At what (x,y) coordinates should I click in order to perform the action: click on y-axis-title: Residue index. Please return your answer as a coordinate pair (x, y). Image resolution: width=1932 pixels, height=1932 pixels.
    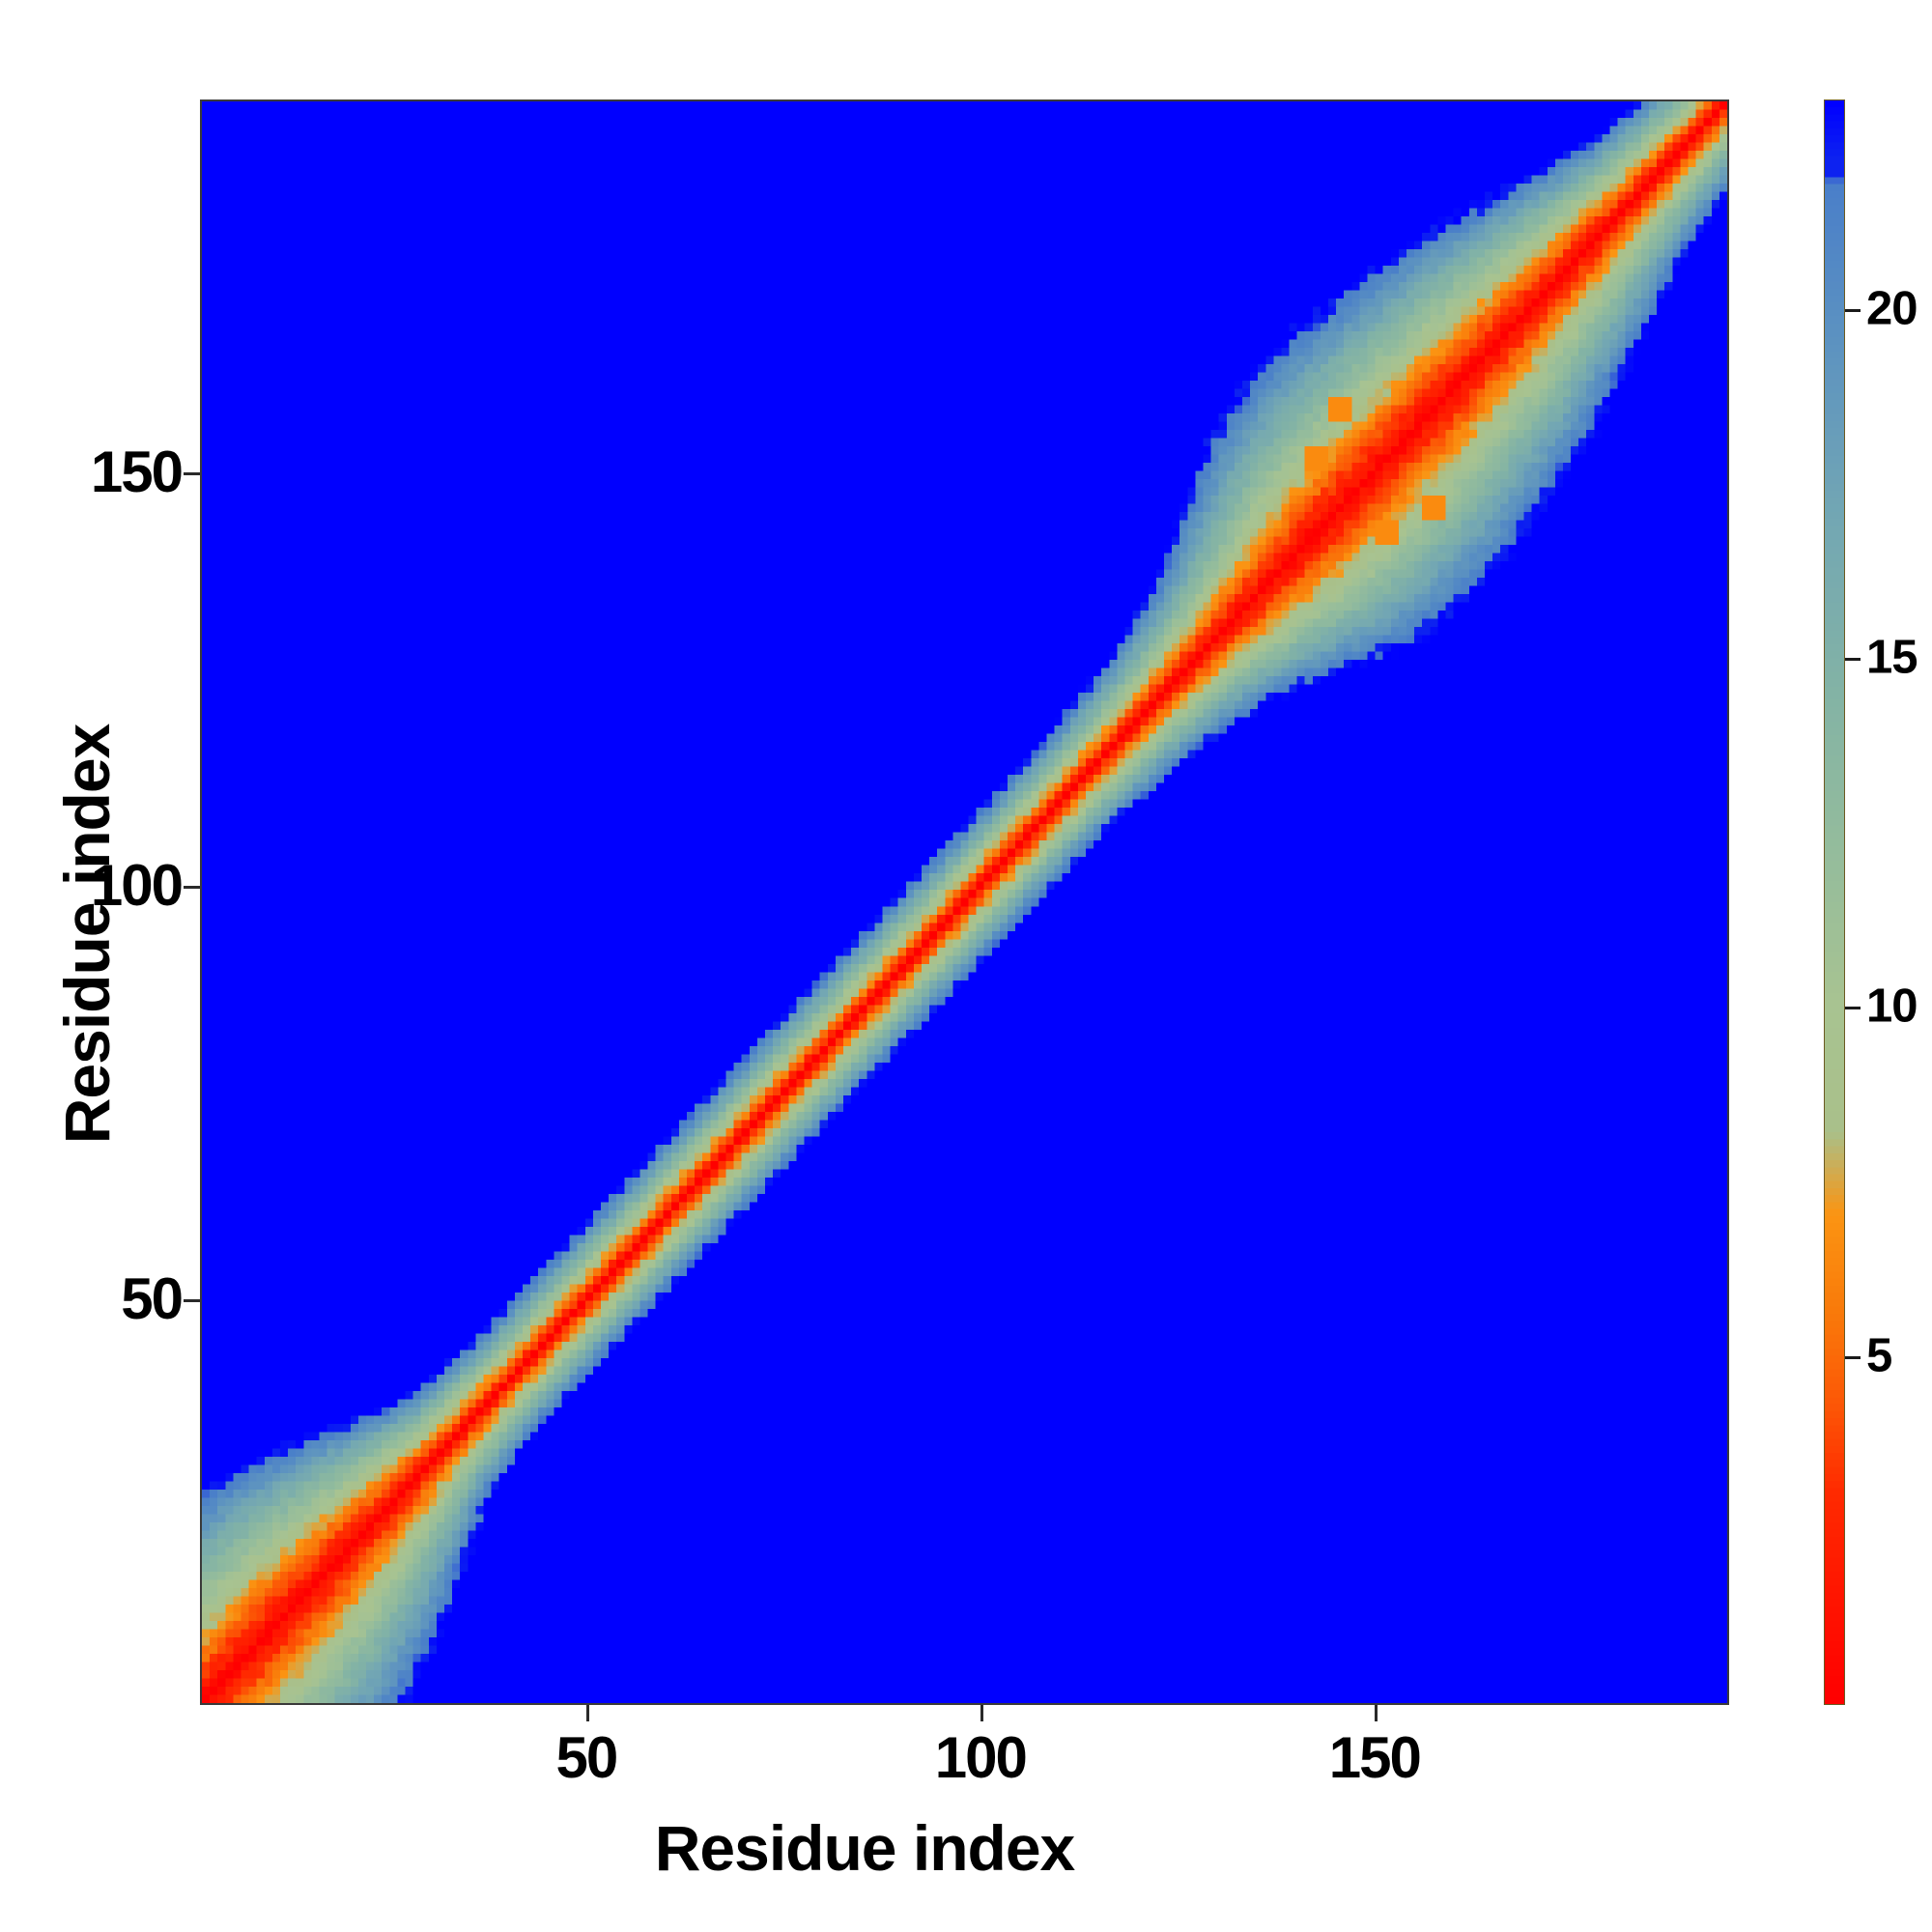
    Looking at the image, I should click on (87, 934).